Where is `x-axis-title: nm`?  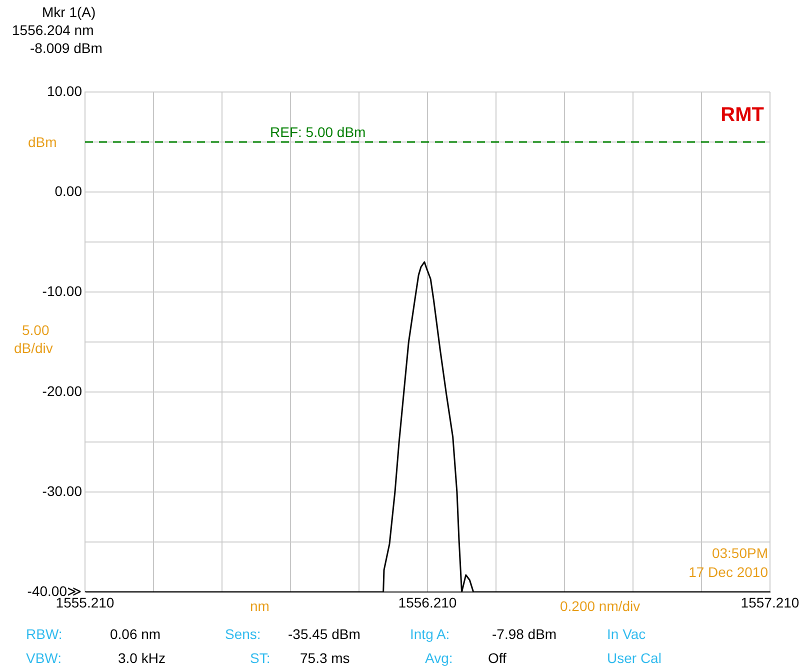
x-axis-title: nm is located at coordinates (260, 606).